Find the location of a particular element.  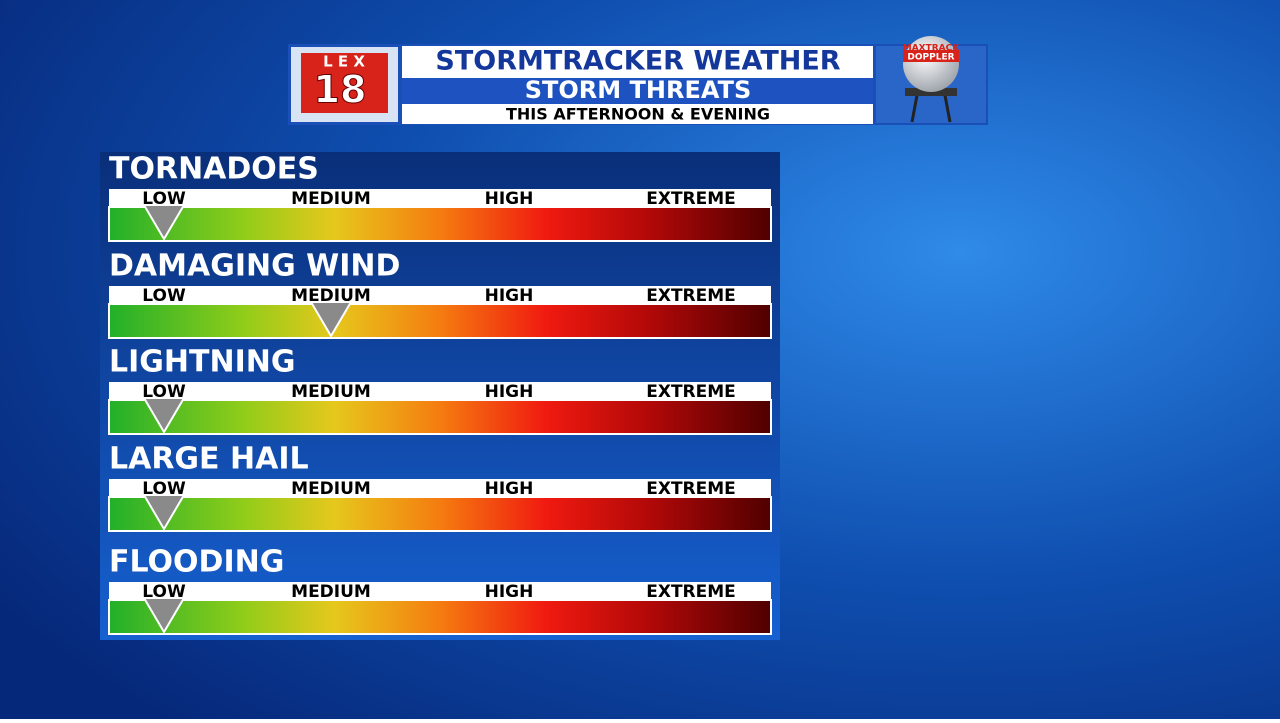

radar-band is located at coordinates (931, 56).